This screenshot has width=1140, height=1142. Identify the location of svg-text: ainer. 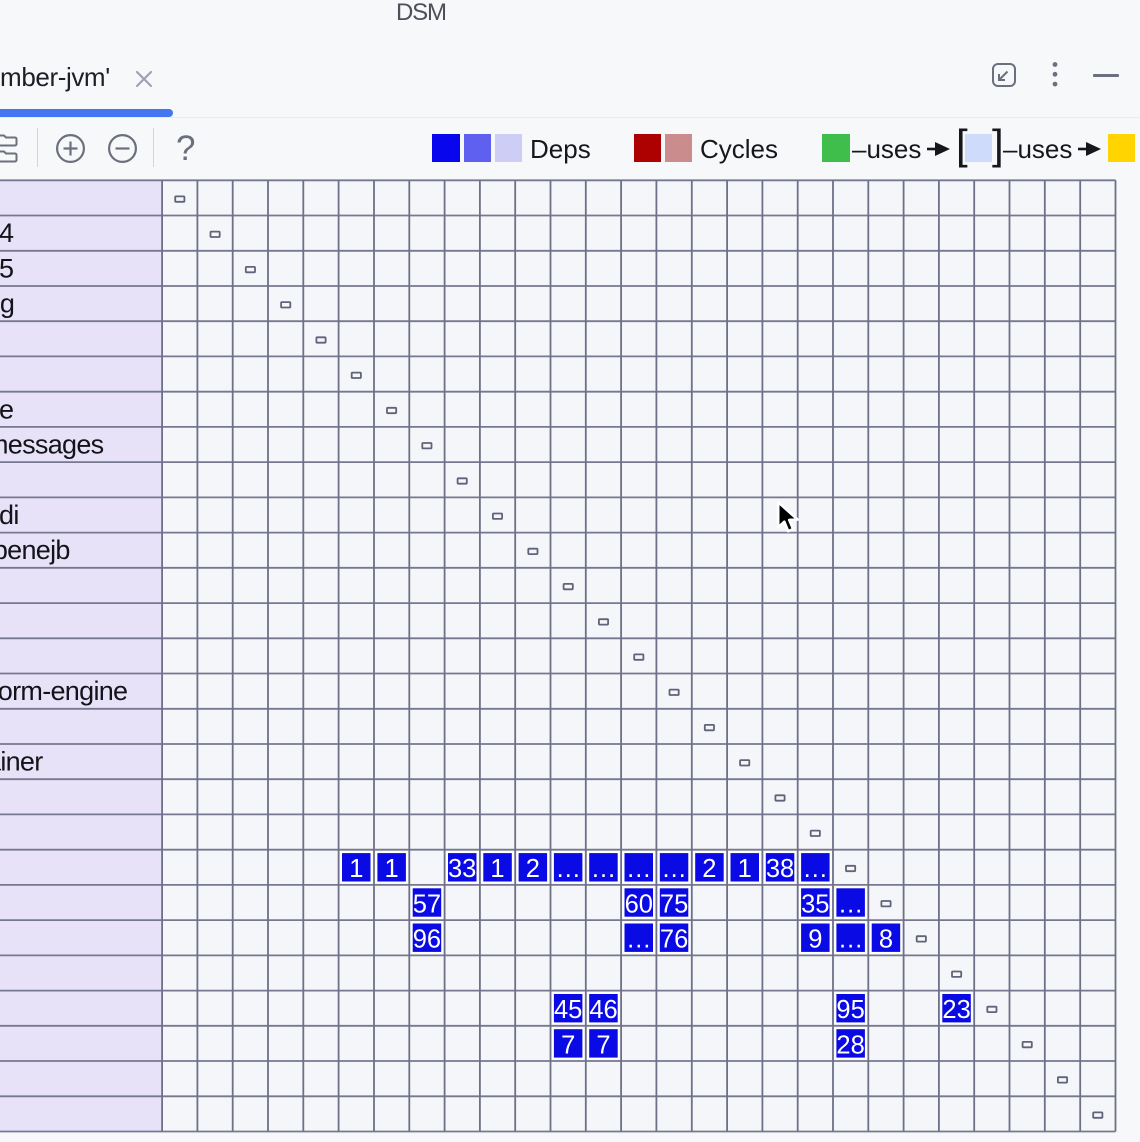
(21, 762).